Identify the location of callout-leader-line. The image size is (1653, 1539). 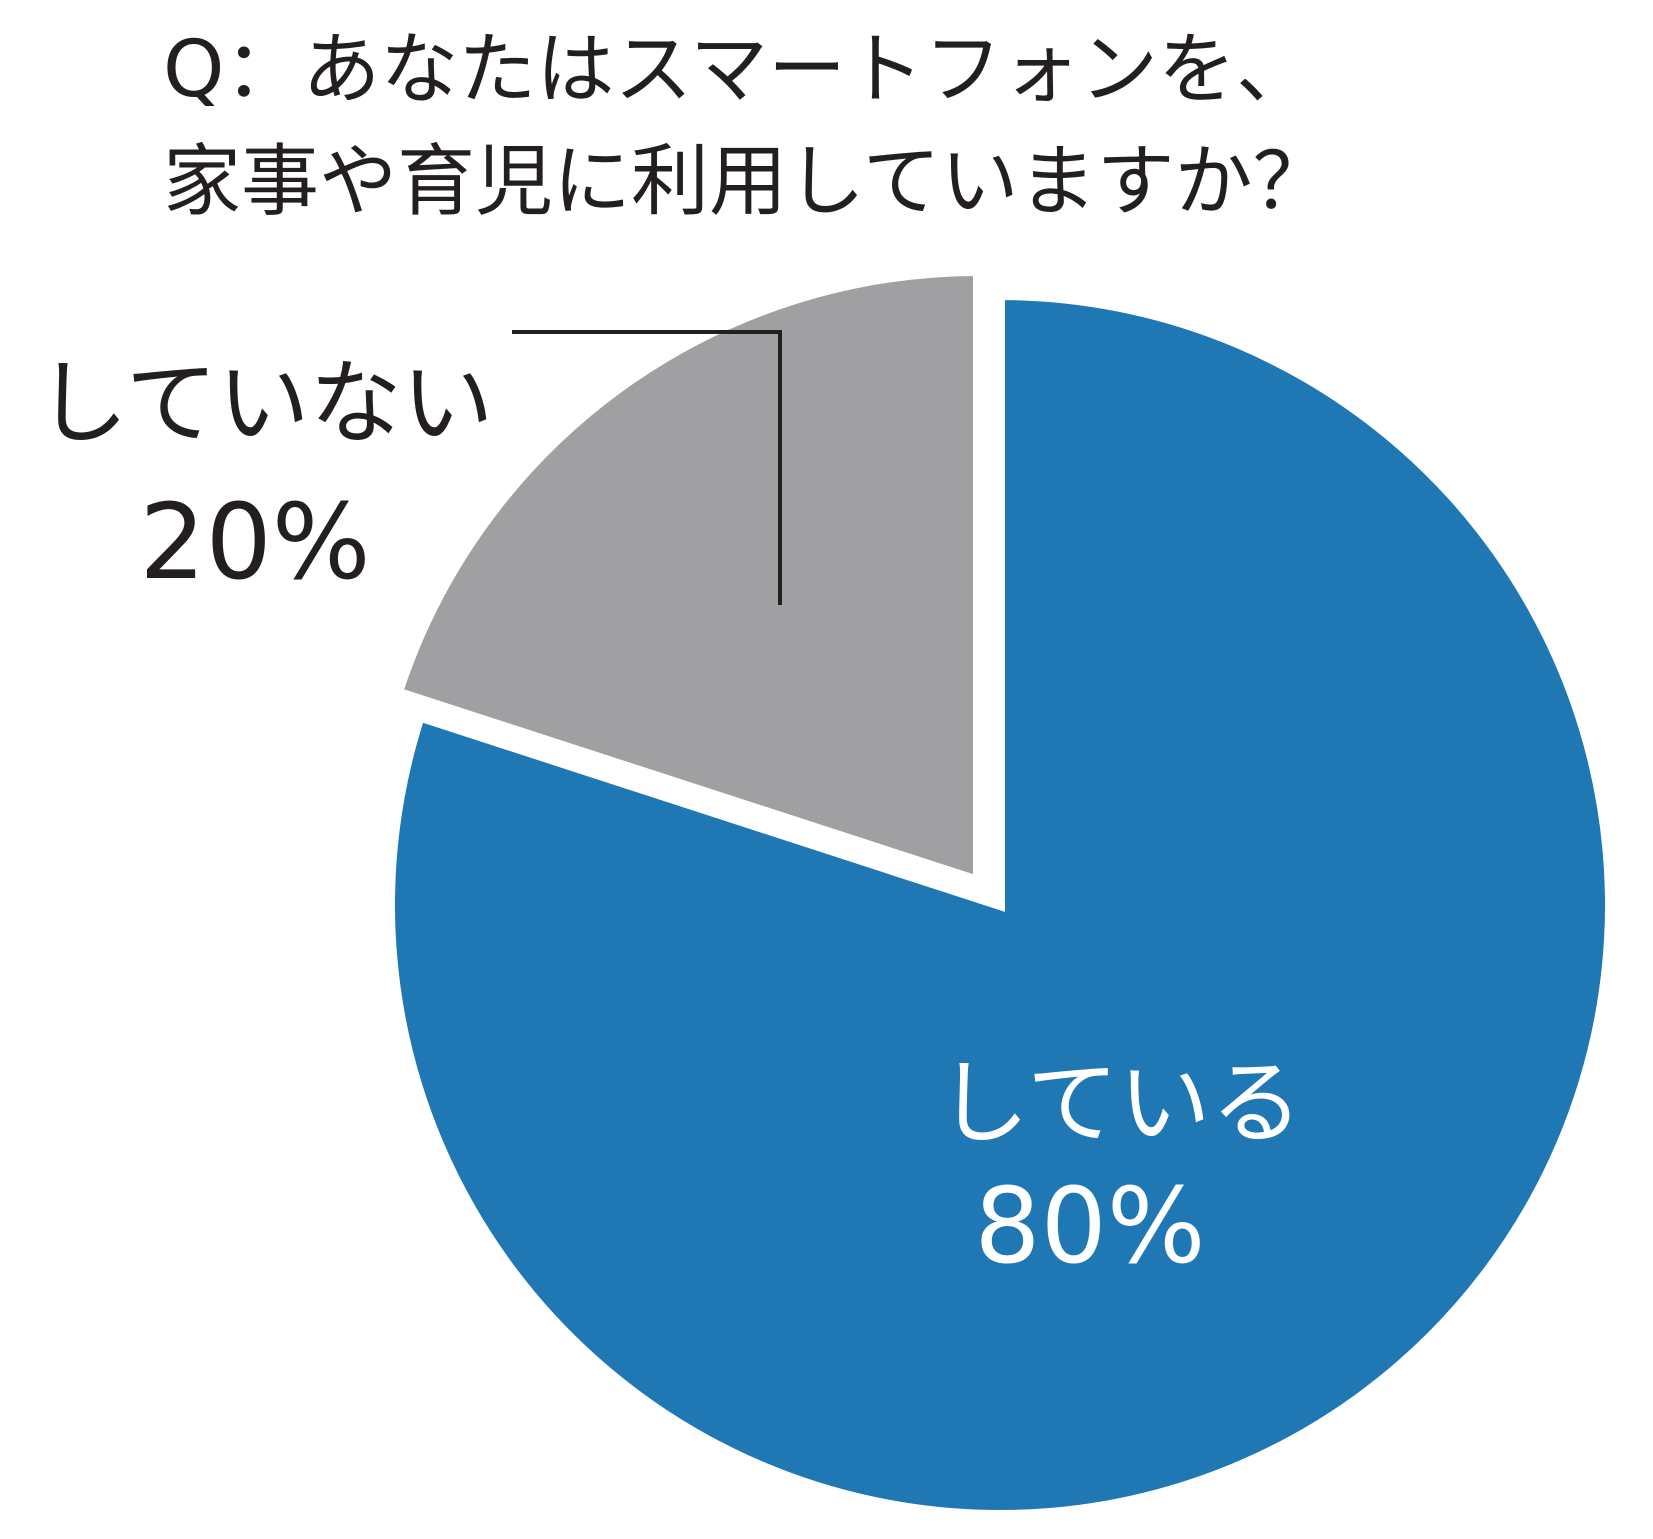
(647, 467).